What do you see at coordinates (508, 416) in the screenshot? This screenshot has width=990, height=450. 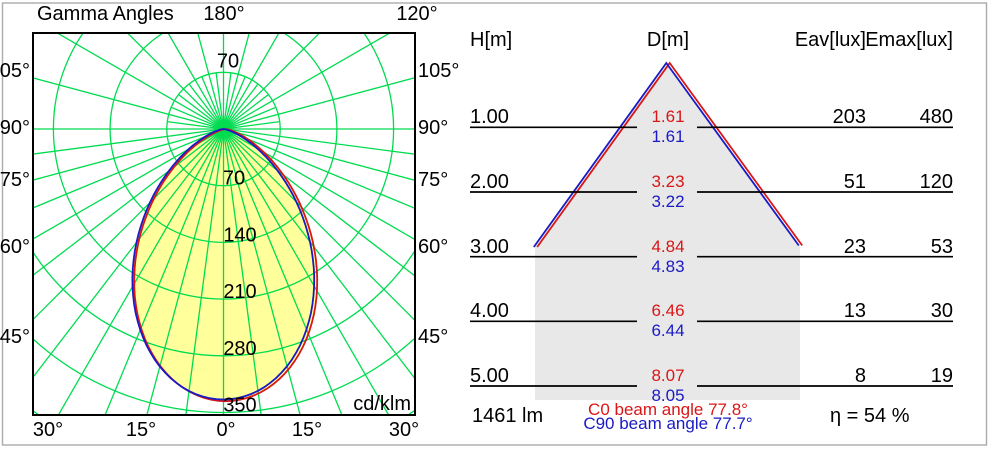 I see `luminous-flux-value: 1461 lm` at bounding box center [508, 416].